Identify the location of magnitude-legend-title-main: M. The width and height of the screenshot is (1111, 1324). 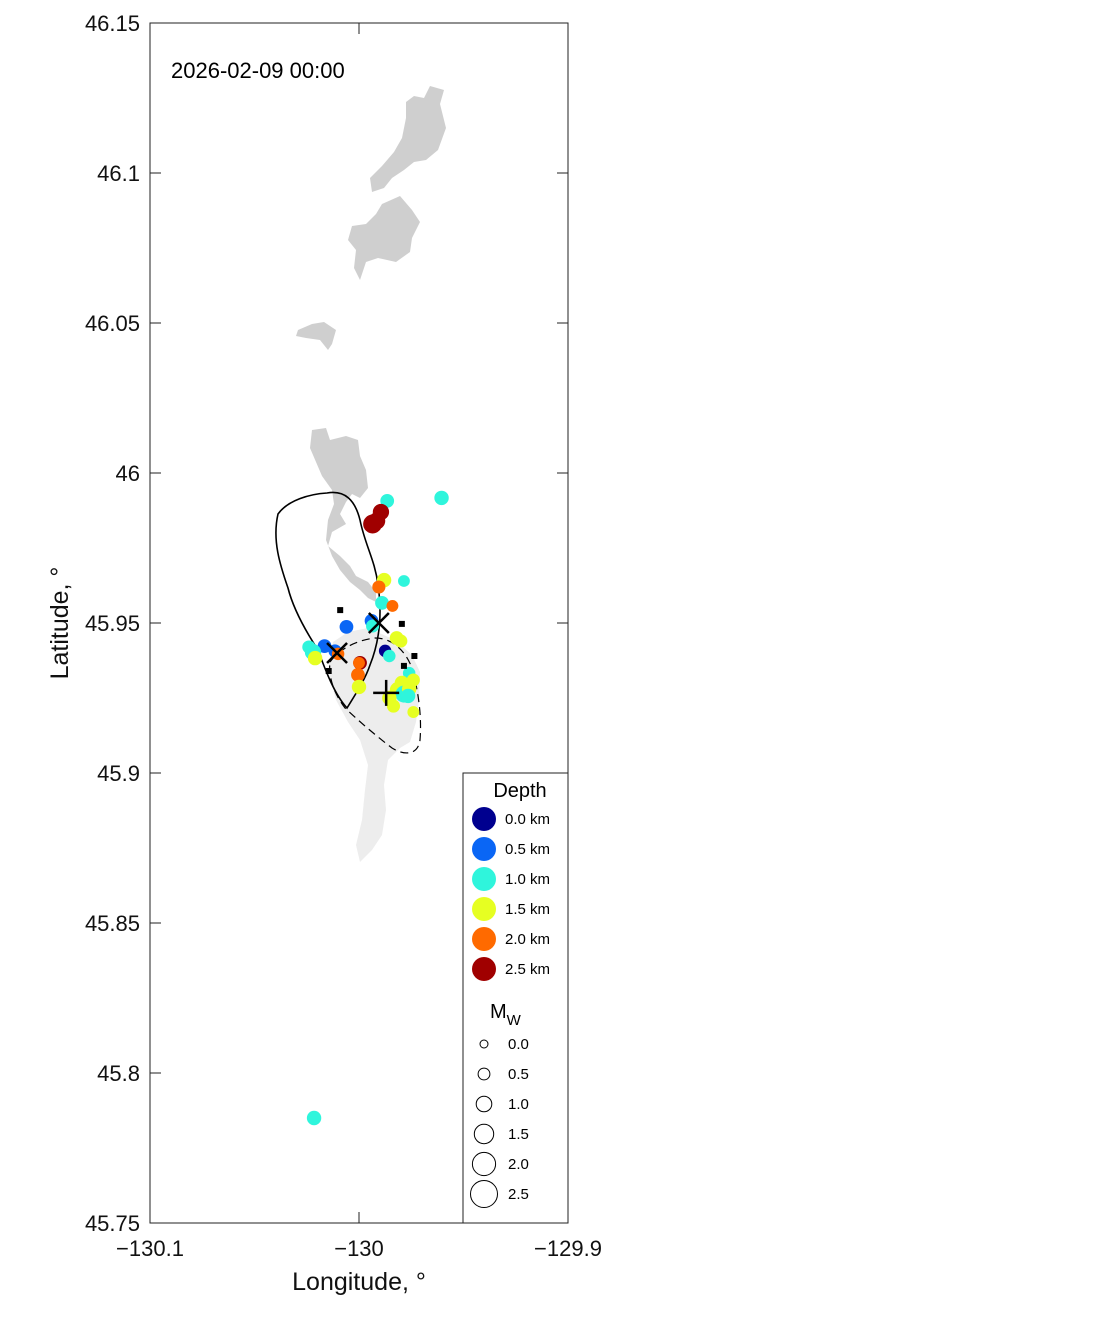
(498, 1012).